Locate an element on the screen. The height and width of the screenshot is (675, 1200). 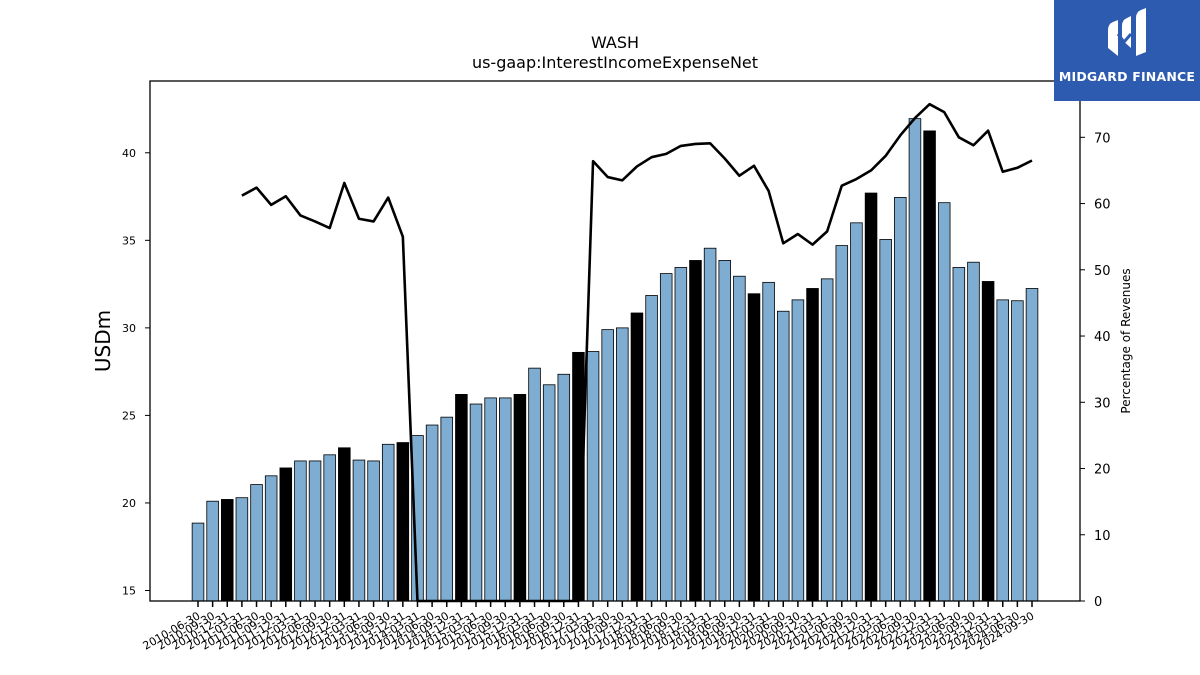
y-tick-label: 15 is located at coordinates (129, 590).